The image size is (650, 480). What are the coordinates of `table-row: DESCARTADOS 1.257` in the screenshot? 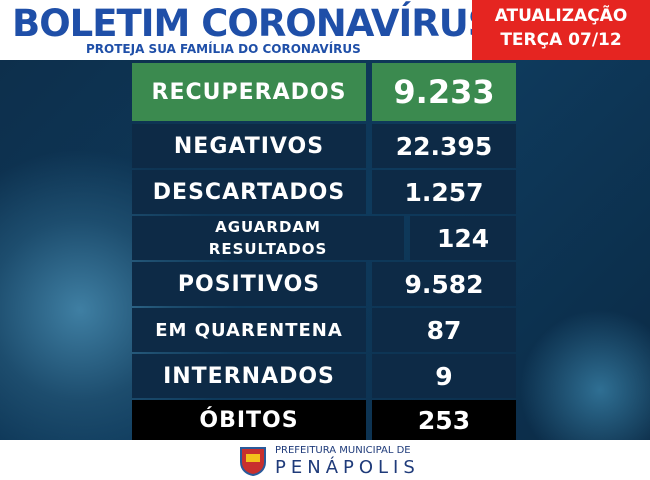 It's located at (324, 192).